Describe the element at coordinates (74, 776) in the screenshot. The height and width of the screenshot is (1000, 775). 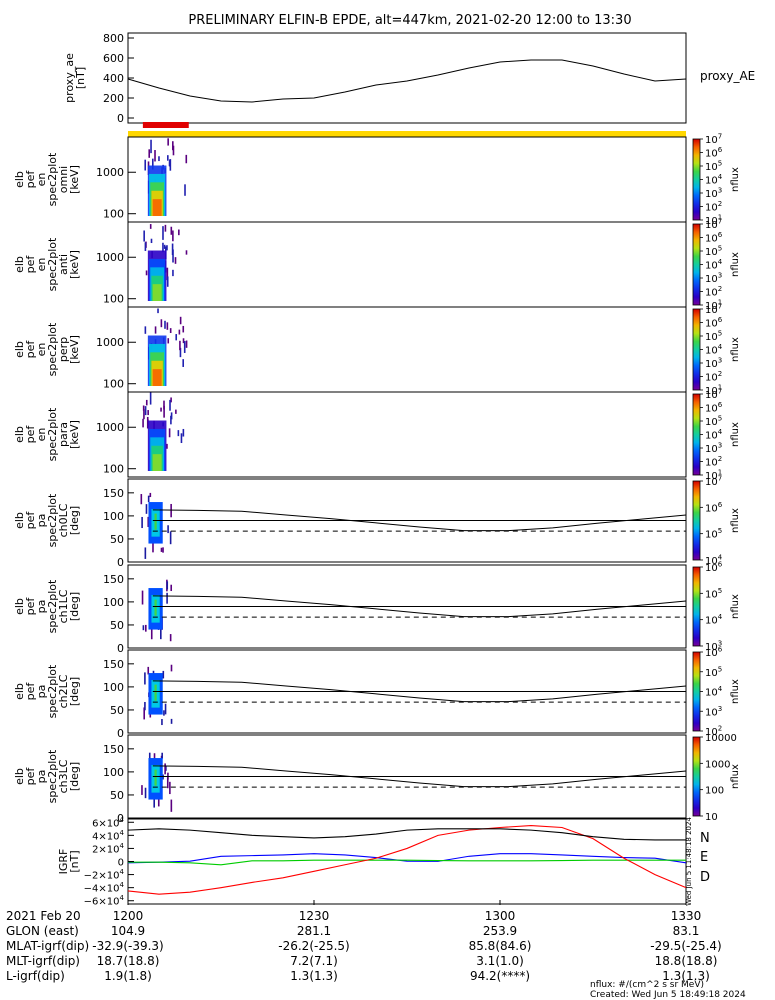
I see `pa-ylabel: [deg]` at that location.